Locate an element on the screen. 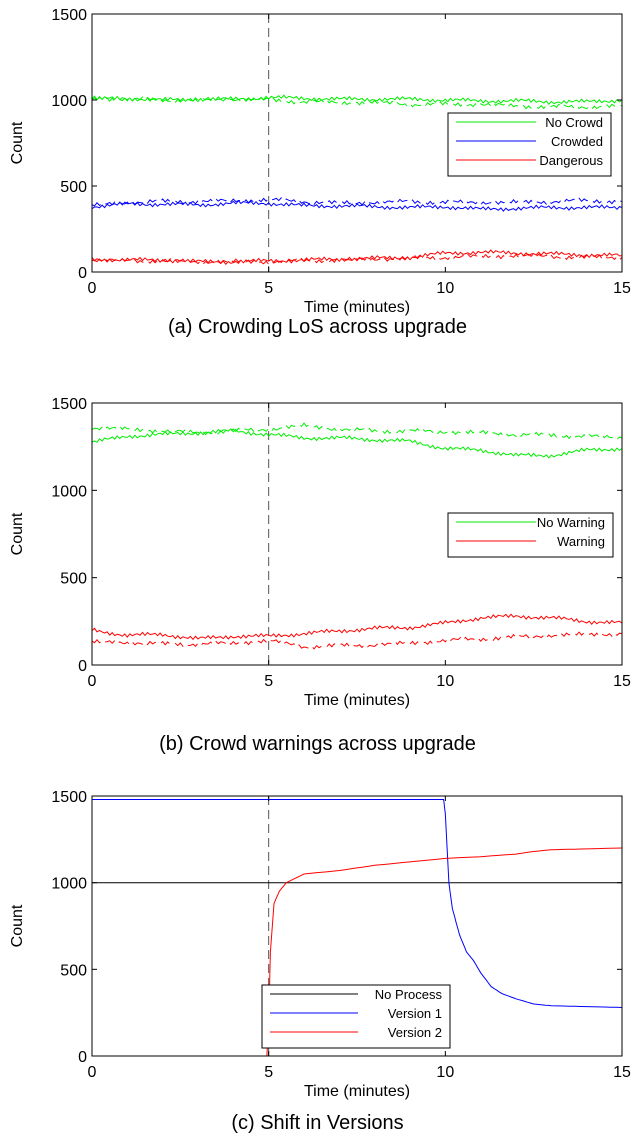 The width and height of the screenshot is (635, 1148). legend: No Crowd Crowded Dangerous is located at coordinates (529, 144).